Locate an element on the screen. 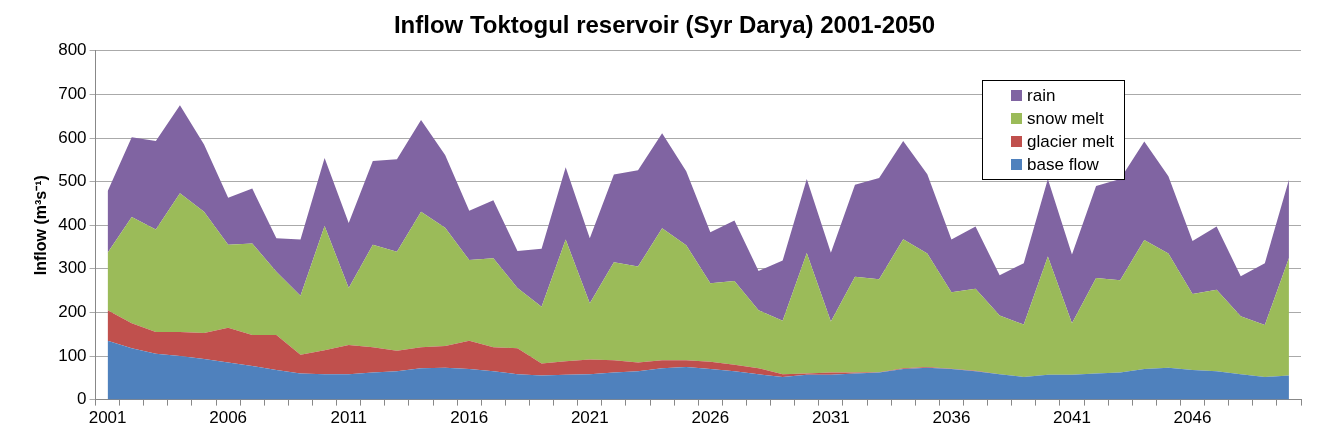 The width and height of the screenshot is (1323, 432). x-tick-label: 2031 is located at coordinates (830, 418).